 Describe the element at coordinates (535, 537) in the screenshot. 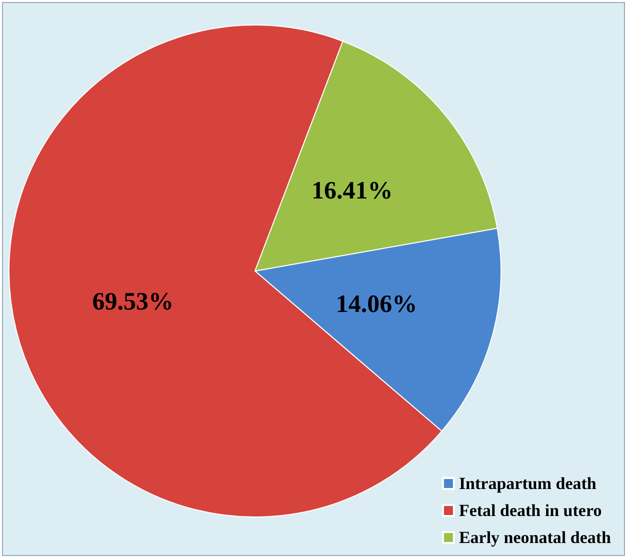

I see `legend-label: Early neonatal death` at that location.